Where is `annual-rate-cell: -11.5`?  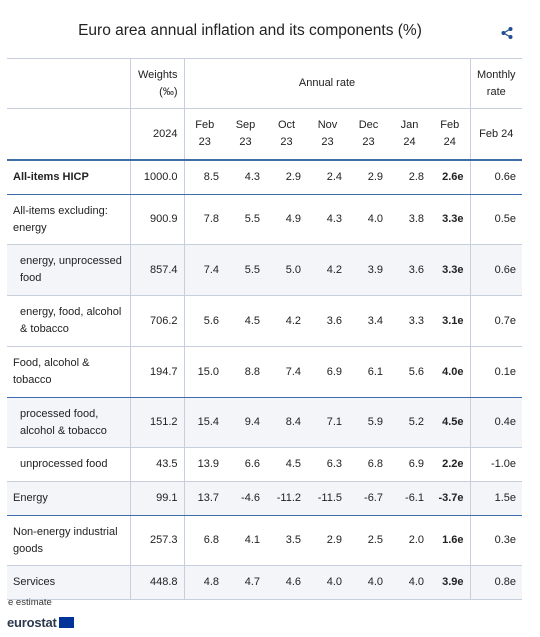
annual-rate-cell: -11.5 is located at coordinates (327, 498).